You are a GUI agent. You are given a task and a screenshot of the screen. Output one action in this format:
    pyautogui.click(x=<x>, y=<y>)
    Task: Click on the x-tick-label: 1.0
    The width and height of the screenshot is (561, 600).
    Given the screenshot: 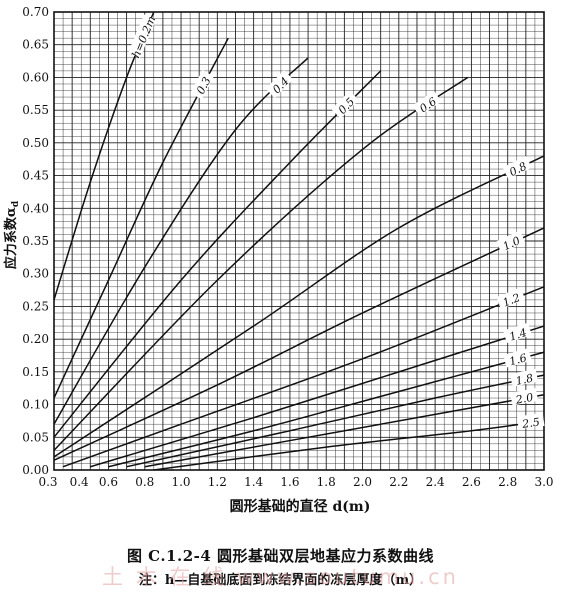 What is the action you would take?
    pyautogui.click(x=180, y=482)
    